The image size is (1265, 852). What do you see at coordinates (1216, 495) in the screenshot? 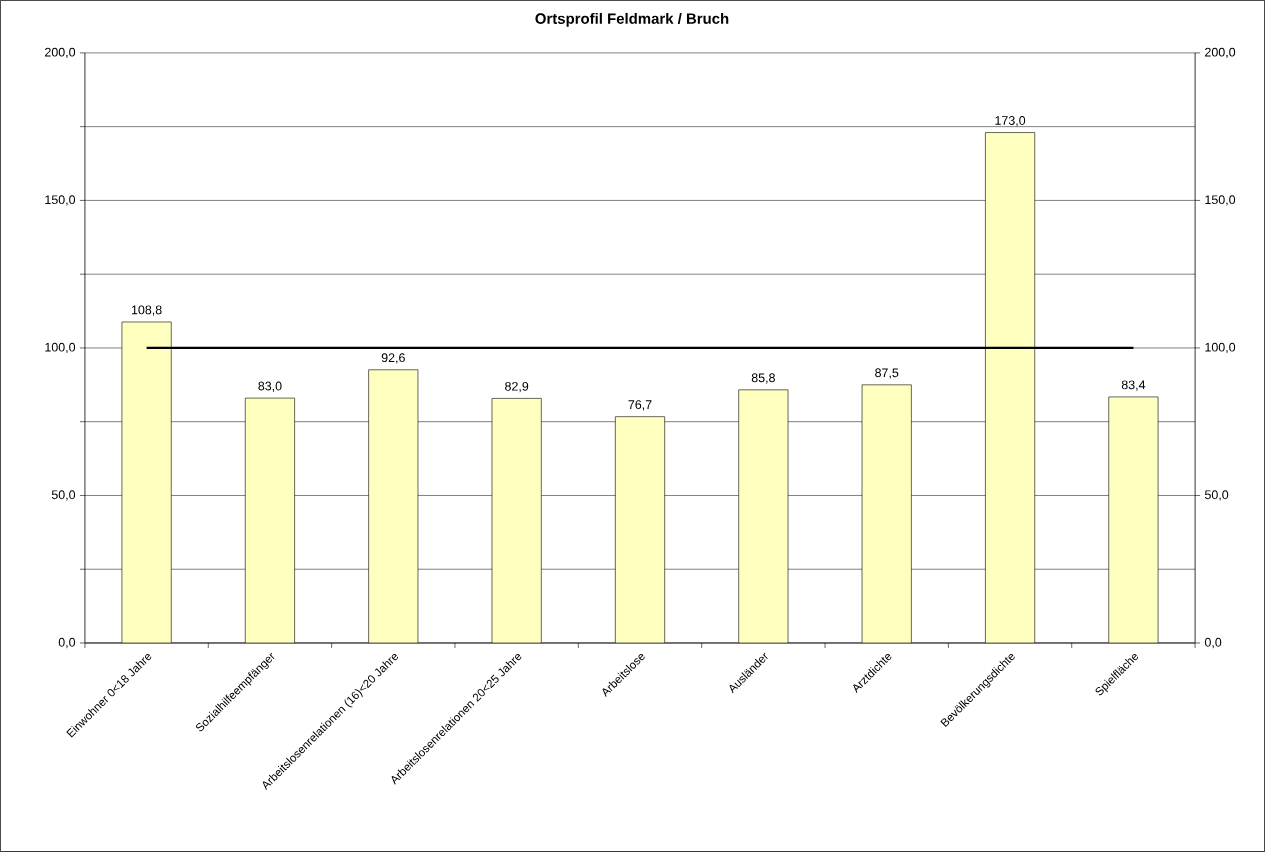
I see `y2-tick-label: 50,0` at bounding box center [1216, 495].